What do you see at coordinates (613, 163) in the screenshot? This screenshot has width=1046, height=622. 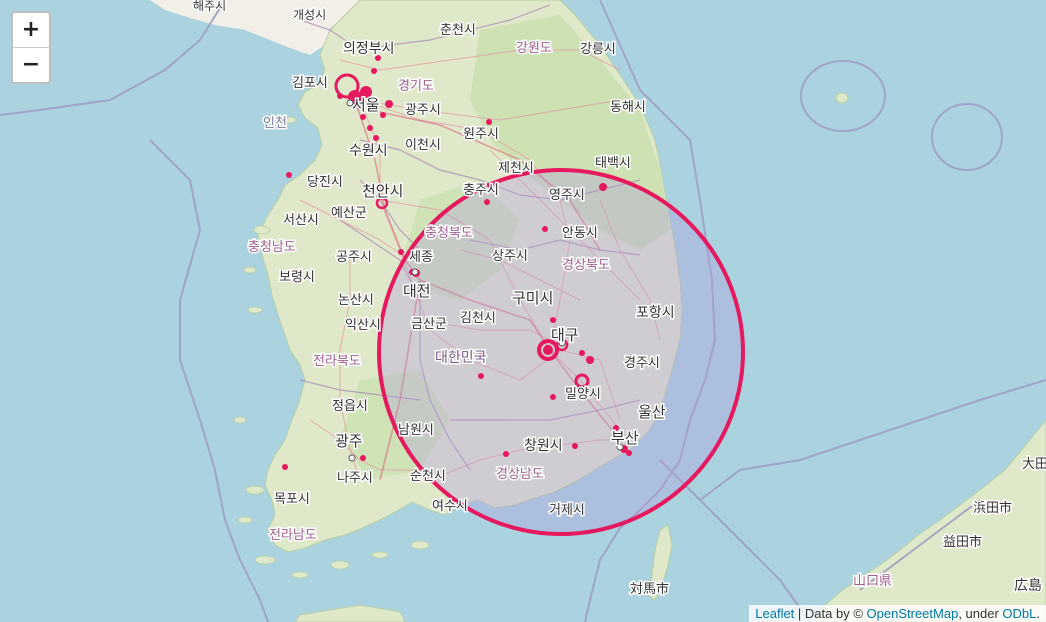 I see `label-taebaek: 태백시` at bounding box center [613, 163].